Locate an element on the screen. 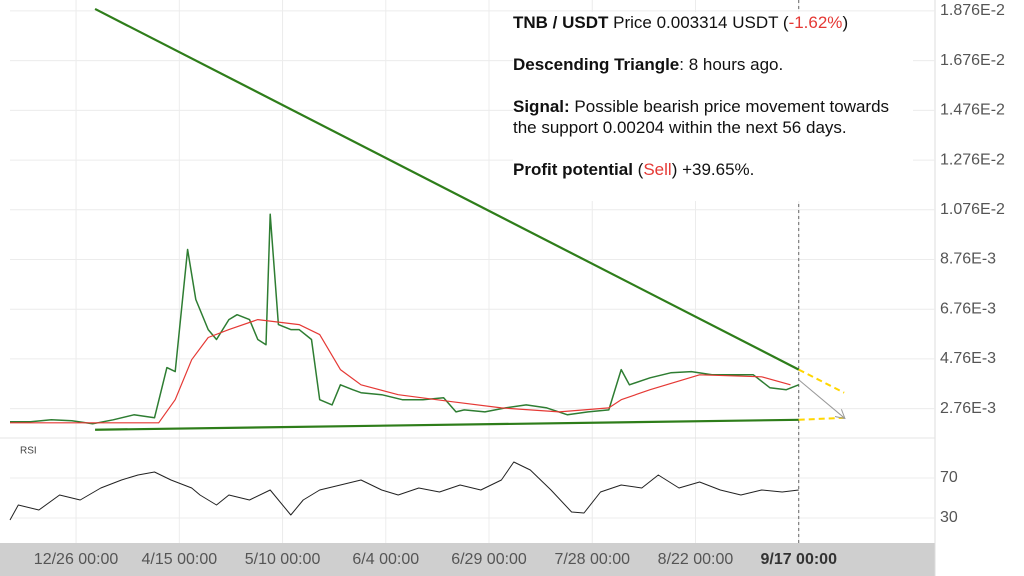 The height and width of the screenshot is (576, 1024). x-axis-band is located at coordinates (467, 559).